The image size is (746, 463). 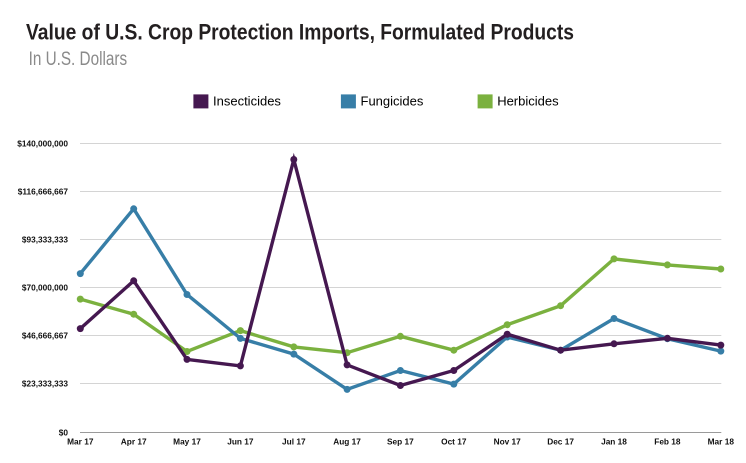 What do you see at coordinates (294, 442) in the screenshot?
I see `svg-text: Jul 17` at bounding box center [294, 442].